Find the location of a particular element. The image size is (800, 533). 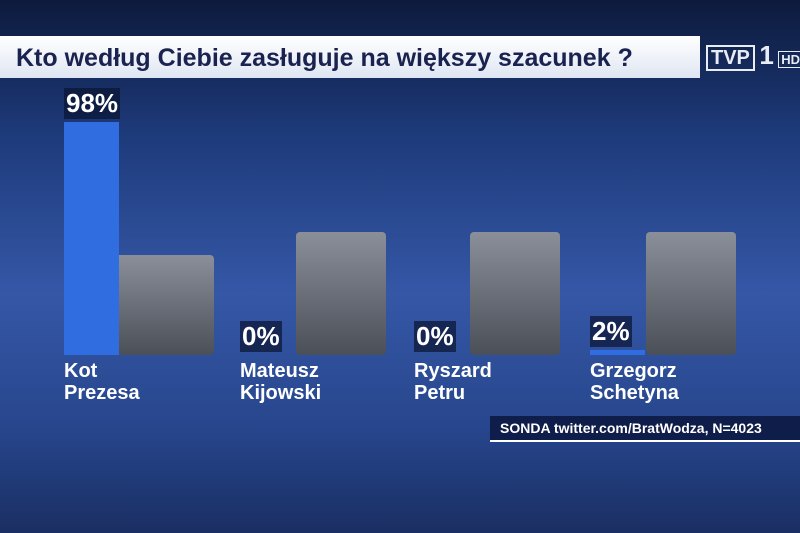

source-note: SONDA twitter.com/BratWodza, N=4023 is located at coordinates (631, 428).